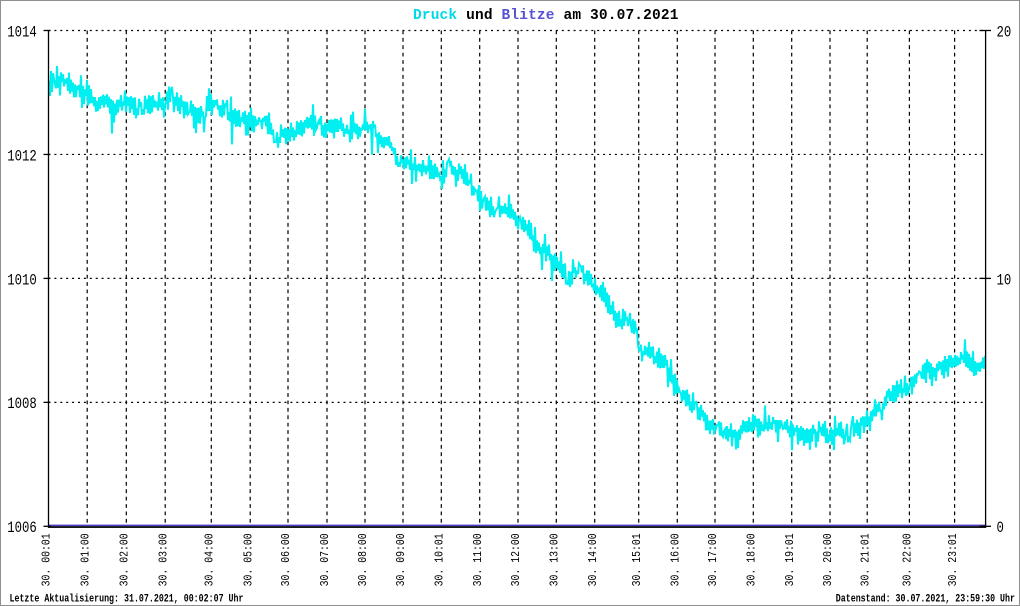  I want to click on svg-text: Druck und Blitze am 30.07.2021, so click(546, 16).